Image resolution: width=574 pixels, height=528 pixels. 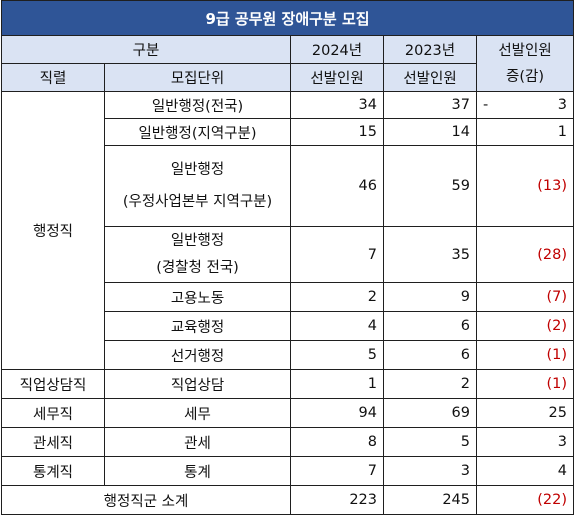 What do you see at coordinates (525, 50) in the screenshot?
I see `header-change-top: 선발인원` at bounding box center [525, 50].